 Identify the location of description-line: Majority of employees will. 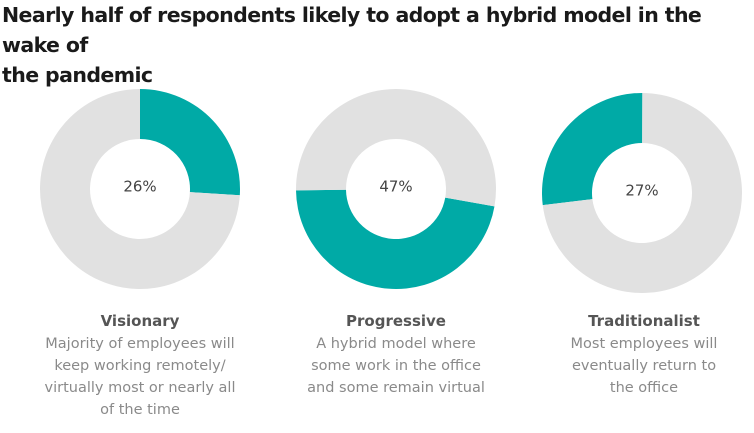
(140, 344).